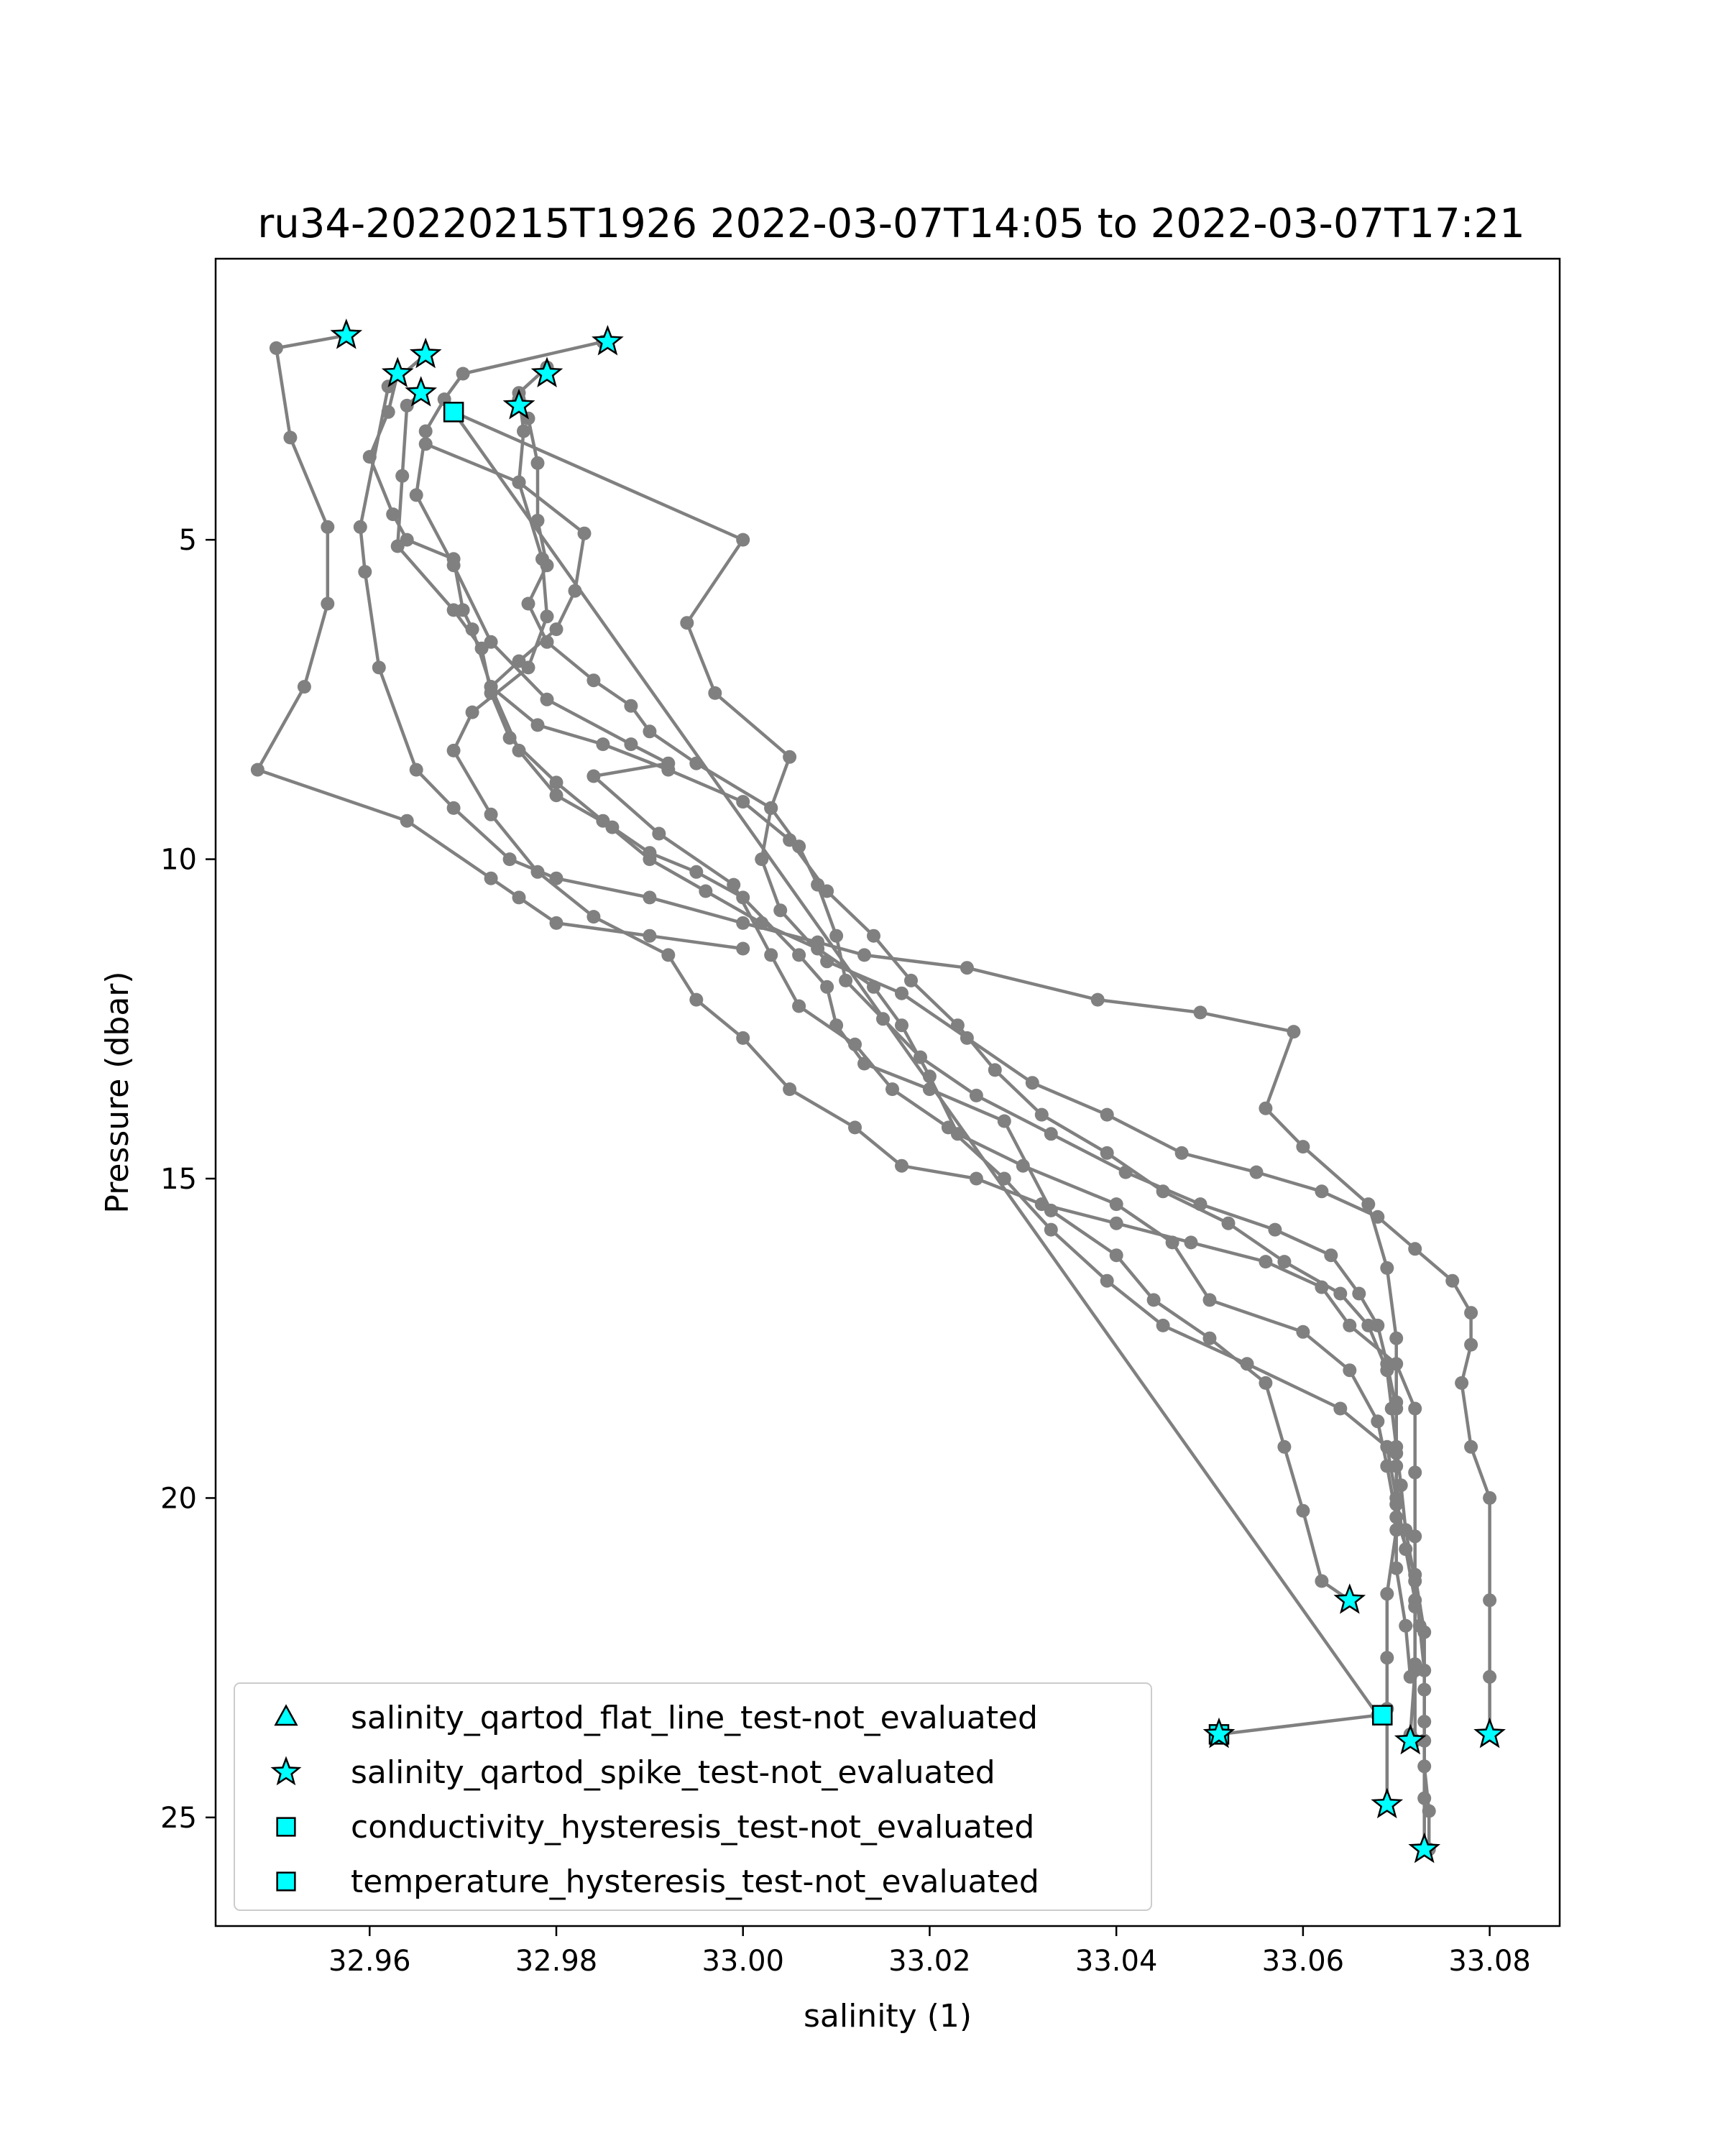 The width and height of the screenshot is (1725, 2156). What do you see at coordinates (556, 1961) in the screenshot?
I see `x-tick-label: 32.98` at bounding box center [556, 1961].